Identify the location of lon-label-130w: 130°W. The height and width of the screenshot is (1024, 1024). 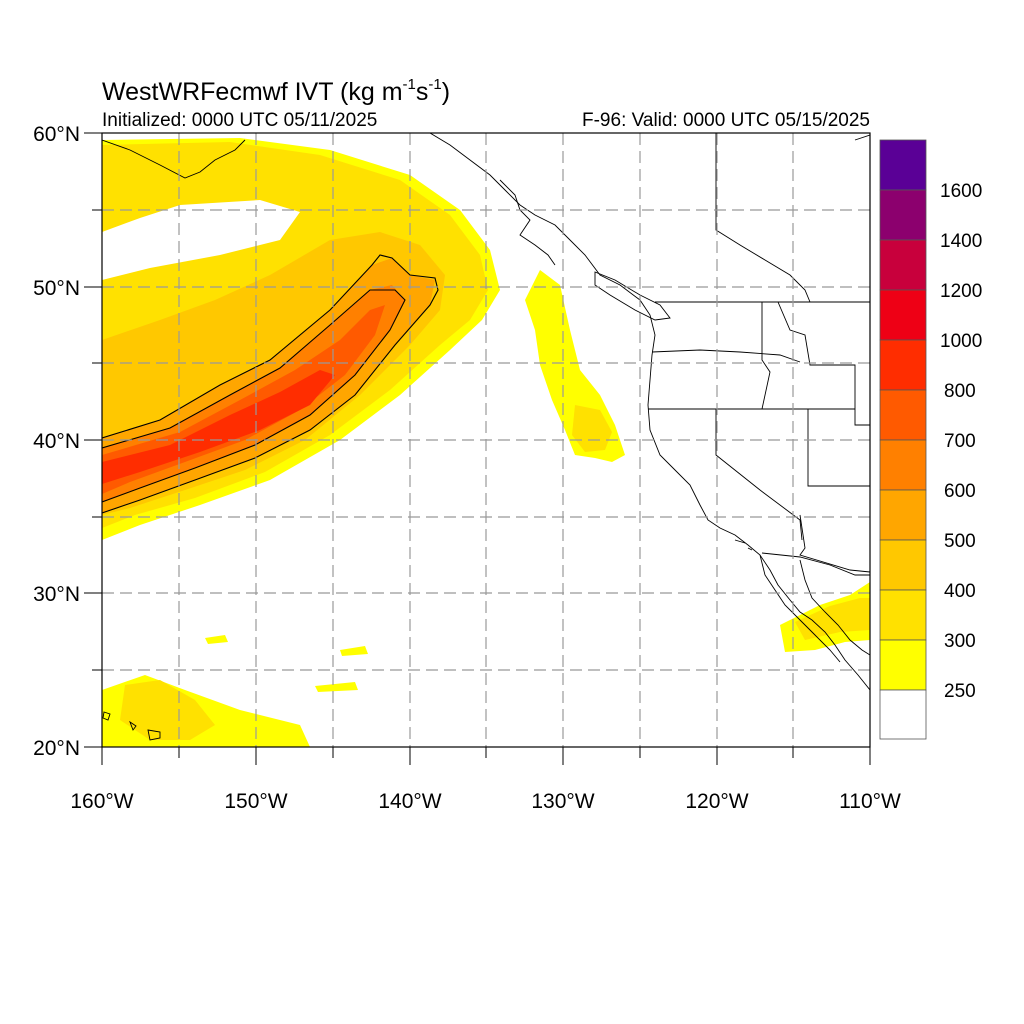
(562, 801).